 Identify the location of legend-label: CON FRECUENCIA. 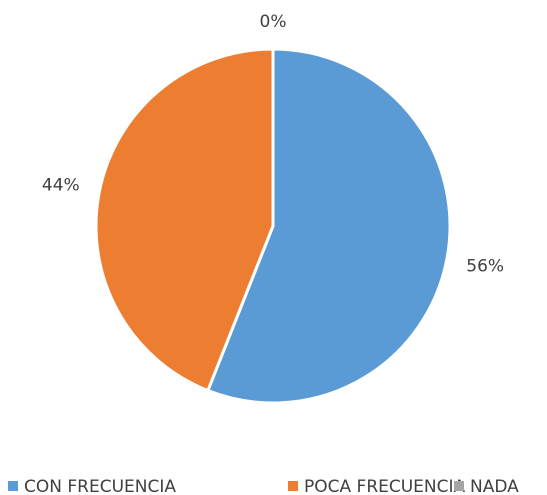
(100, 486).